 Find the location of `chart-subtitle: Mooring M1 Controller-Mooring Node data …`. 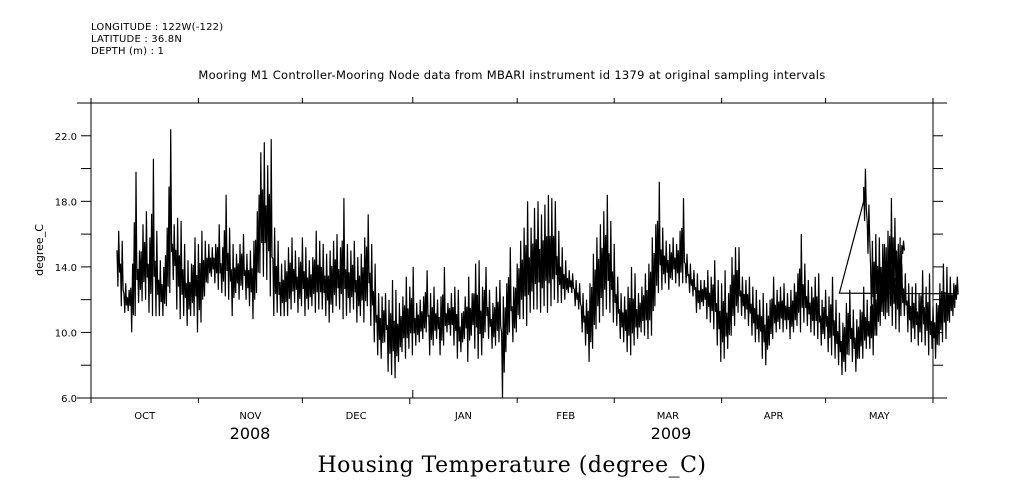

chart-subtitle: Mooring M1 Controller-Mooring Node data … is located at coordinates (504, 75).